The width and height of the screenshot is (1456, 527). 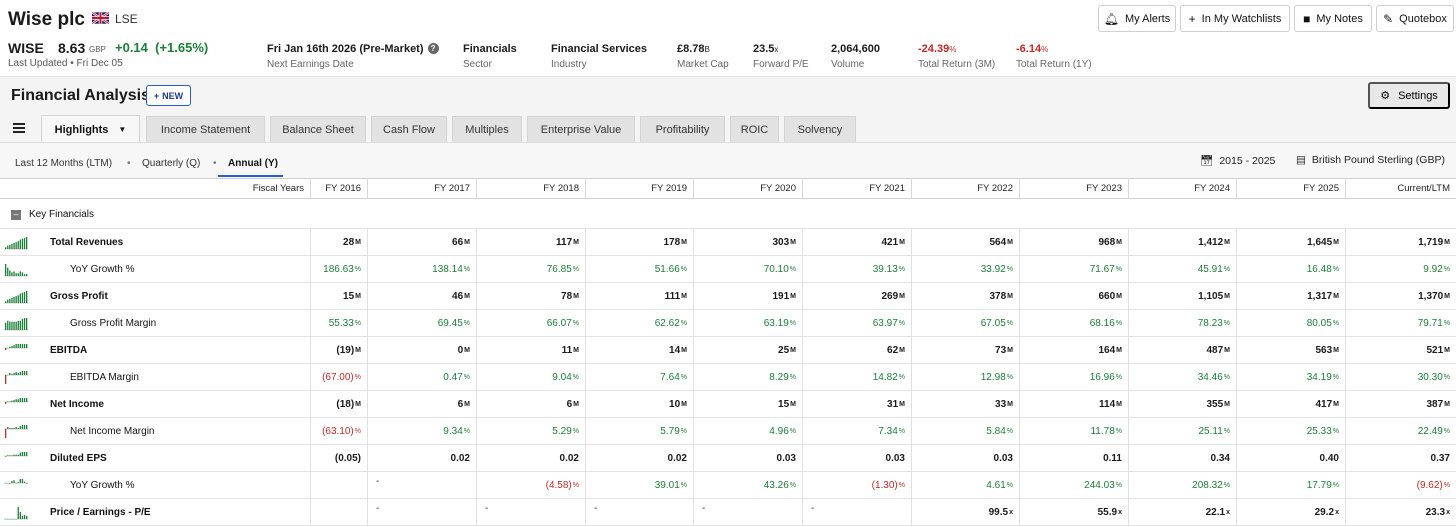 I want to click on date-range-selector: 📅︎ 2015 - 2025, so click(x=1238, y=161).